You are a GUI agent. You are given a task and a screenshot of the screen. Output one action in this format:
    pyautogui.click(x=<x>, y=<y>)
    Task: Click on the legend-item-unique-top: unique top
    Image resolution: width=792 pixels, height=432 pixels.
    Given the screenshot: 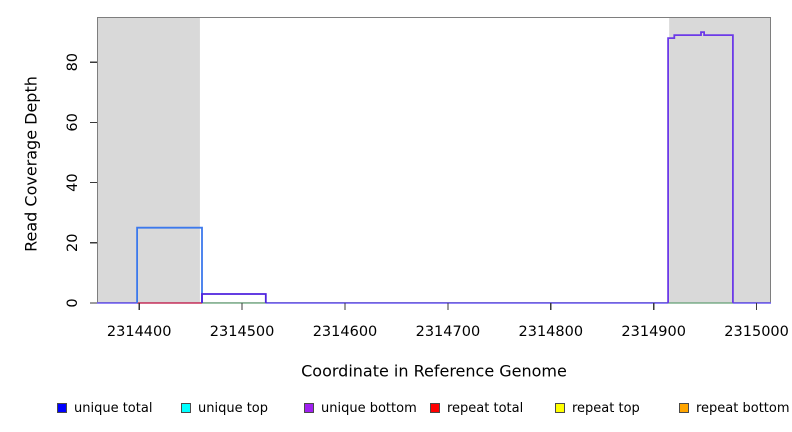 What is the action you would take?
    pyautogui.click(x=224, y=408)
    